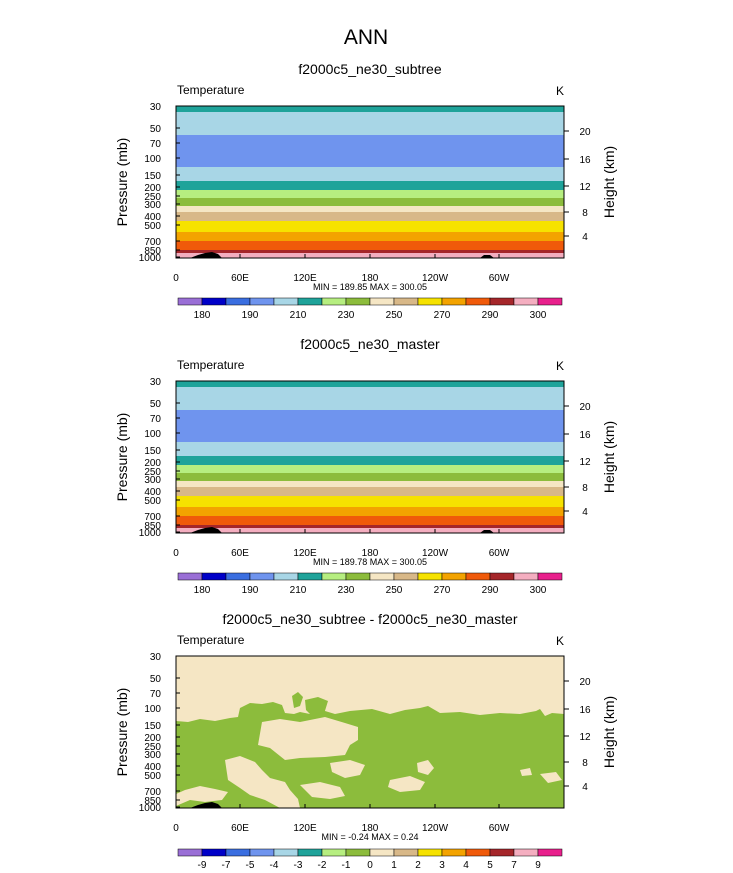  I want to click on colorbar-label: 250, so click(394, 315).